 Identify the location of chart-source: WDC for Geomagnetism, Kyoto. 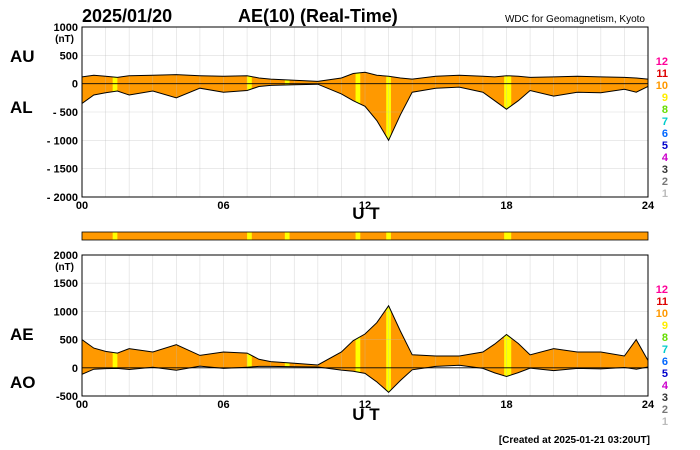
(575, 19).